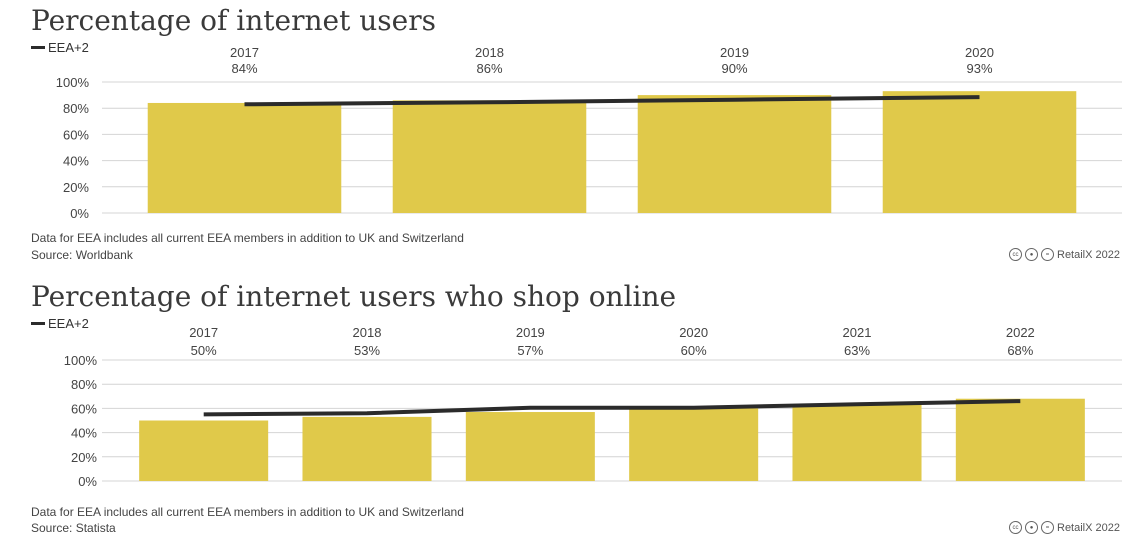 The width and height of the screenshot is (1142, 549). Describe the element at coordinates (734, 68) in the screenshot. I see `value-label: 90%` at that location.